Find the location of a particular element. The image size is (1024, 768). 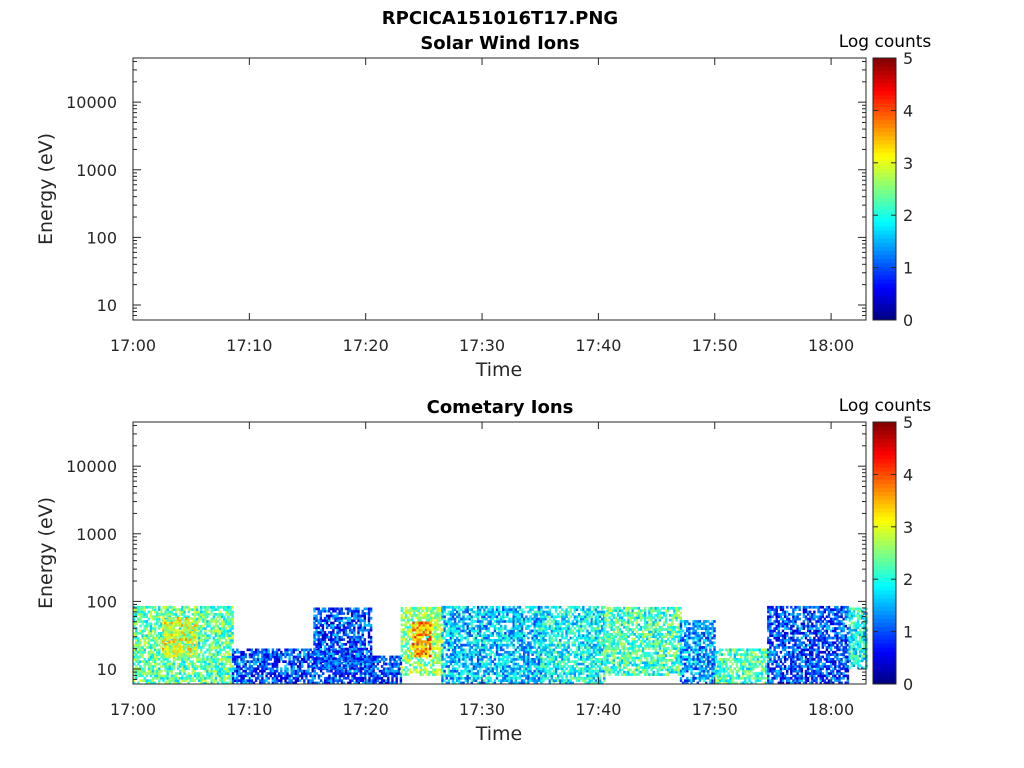

colorbar-segment is located at coordinates (884, 121).